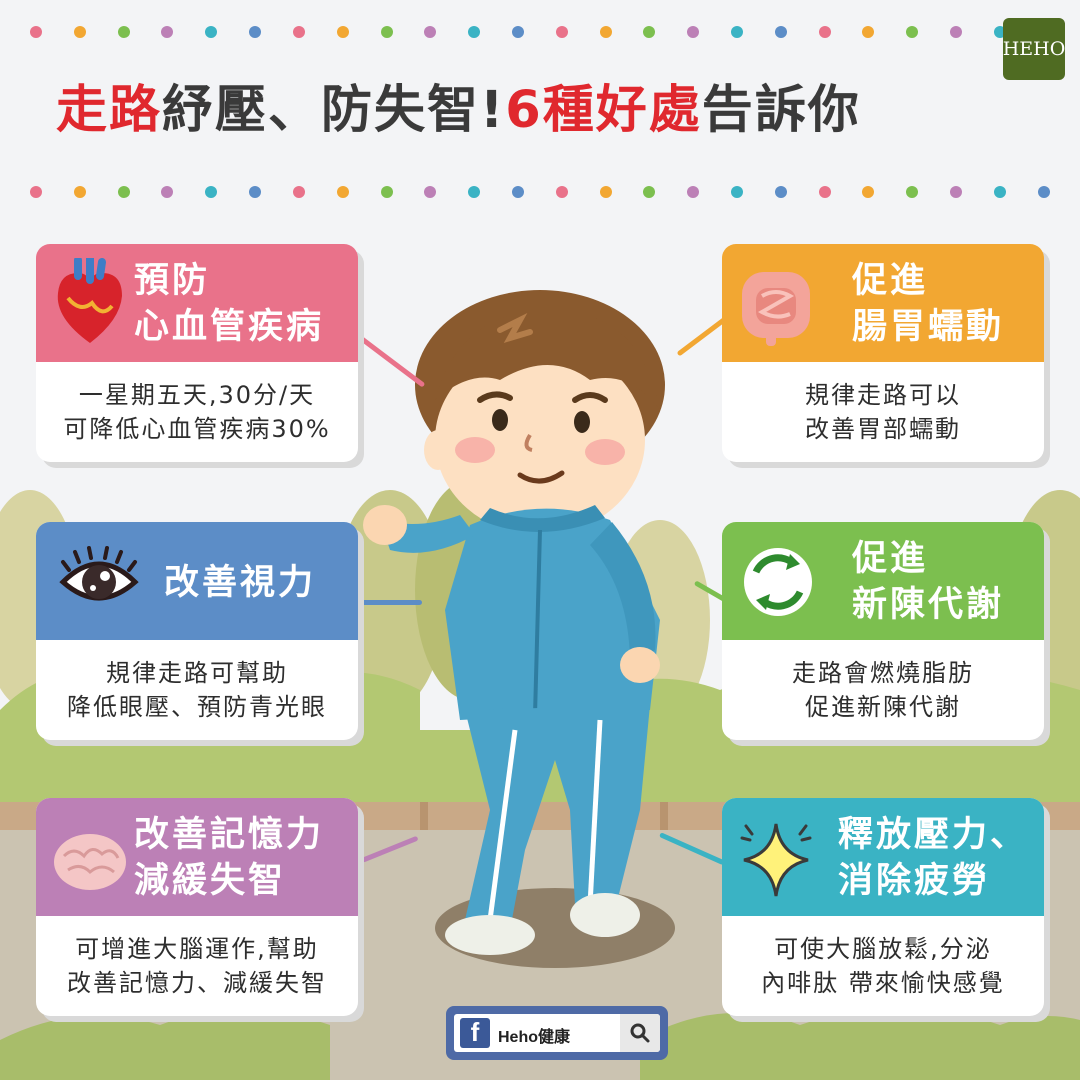 The image size is (1080, 1080). What do you see at coordinates (197, 690) in the screenshot?
I see `card-body: 規律走路可幫助 降低眼壓、預防青光眼` at bounding box center [197, 690].